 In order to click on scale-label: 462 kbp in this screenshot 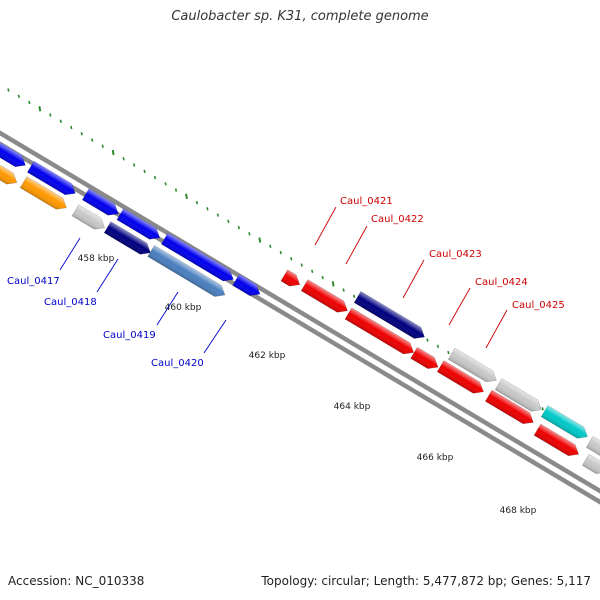, I will do `click(267, 356)`.